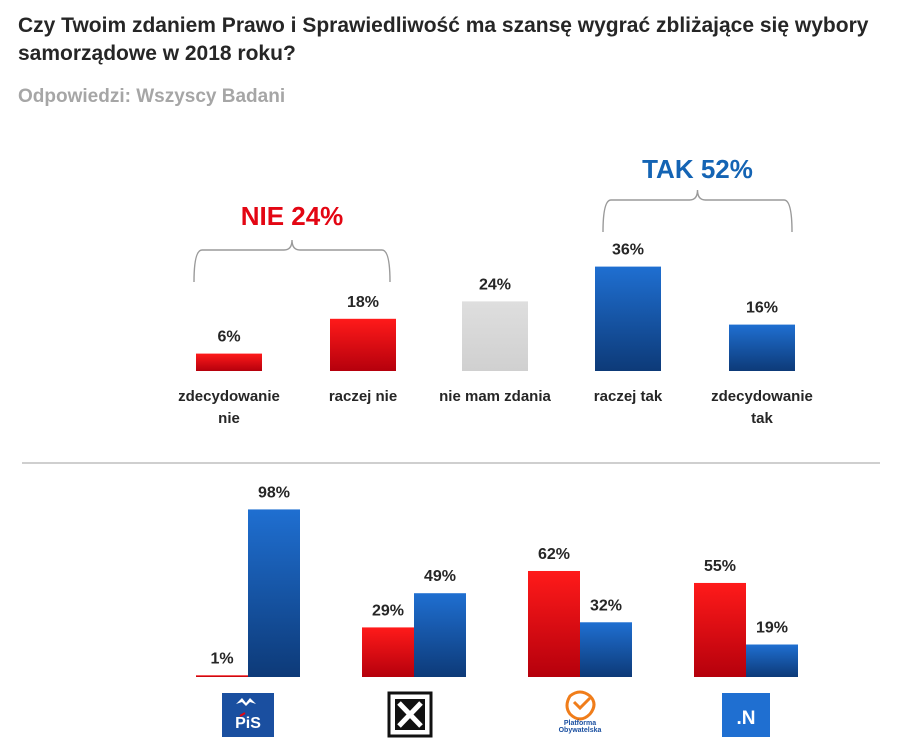  I want to click on data-label: 98%, so click(274, 492).